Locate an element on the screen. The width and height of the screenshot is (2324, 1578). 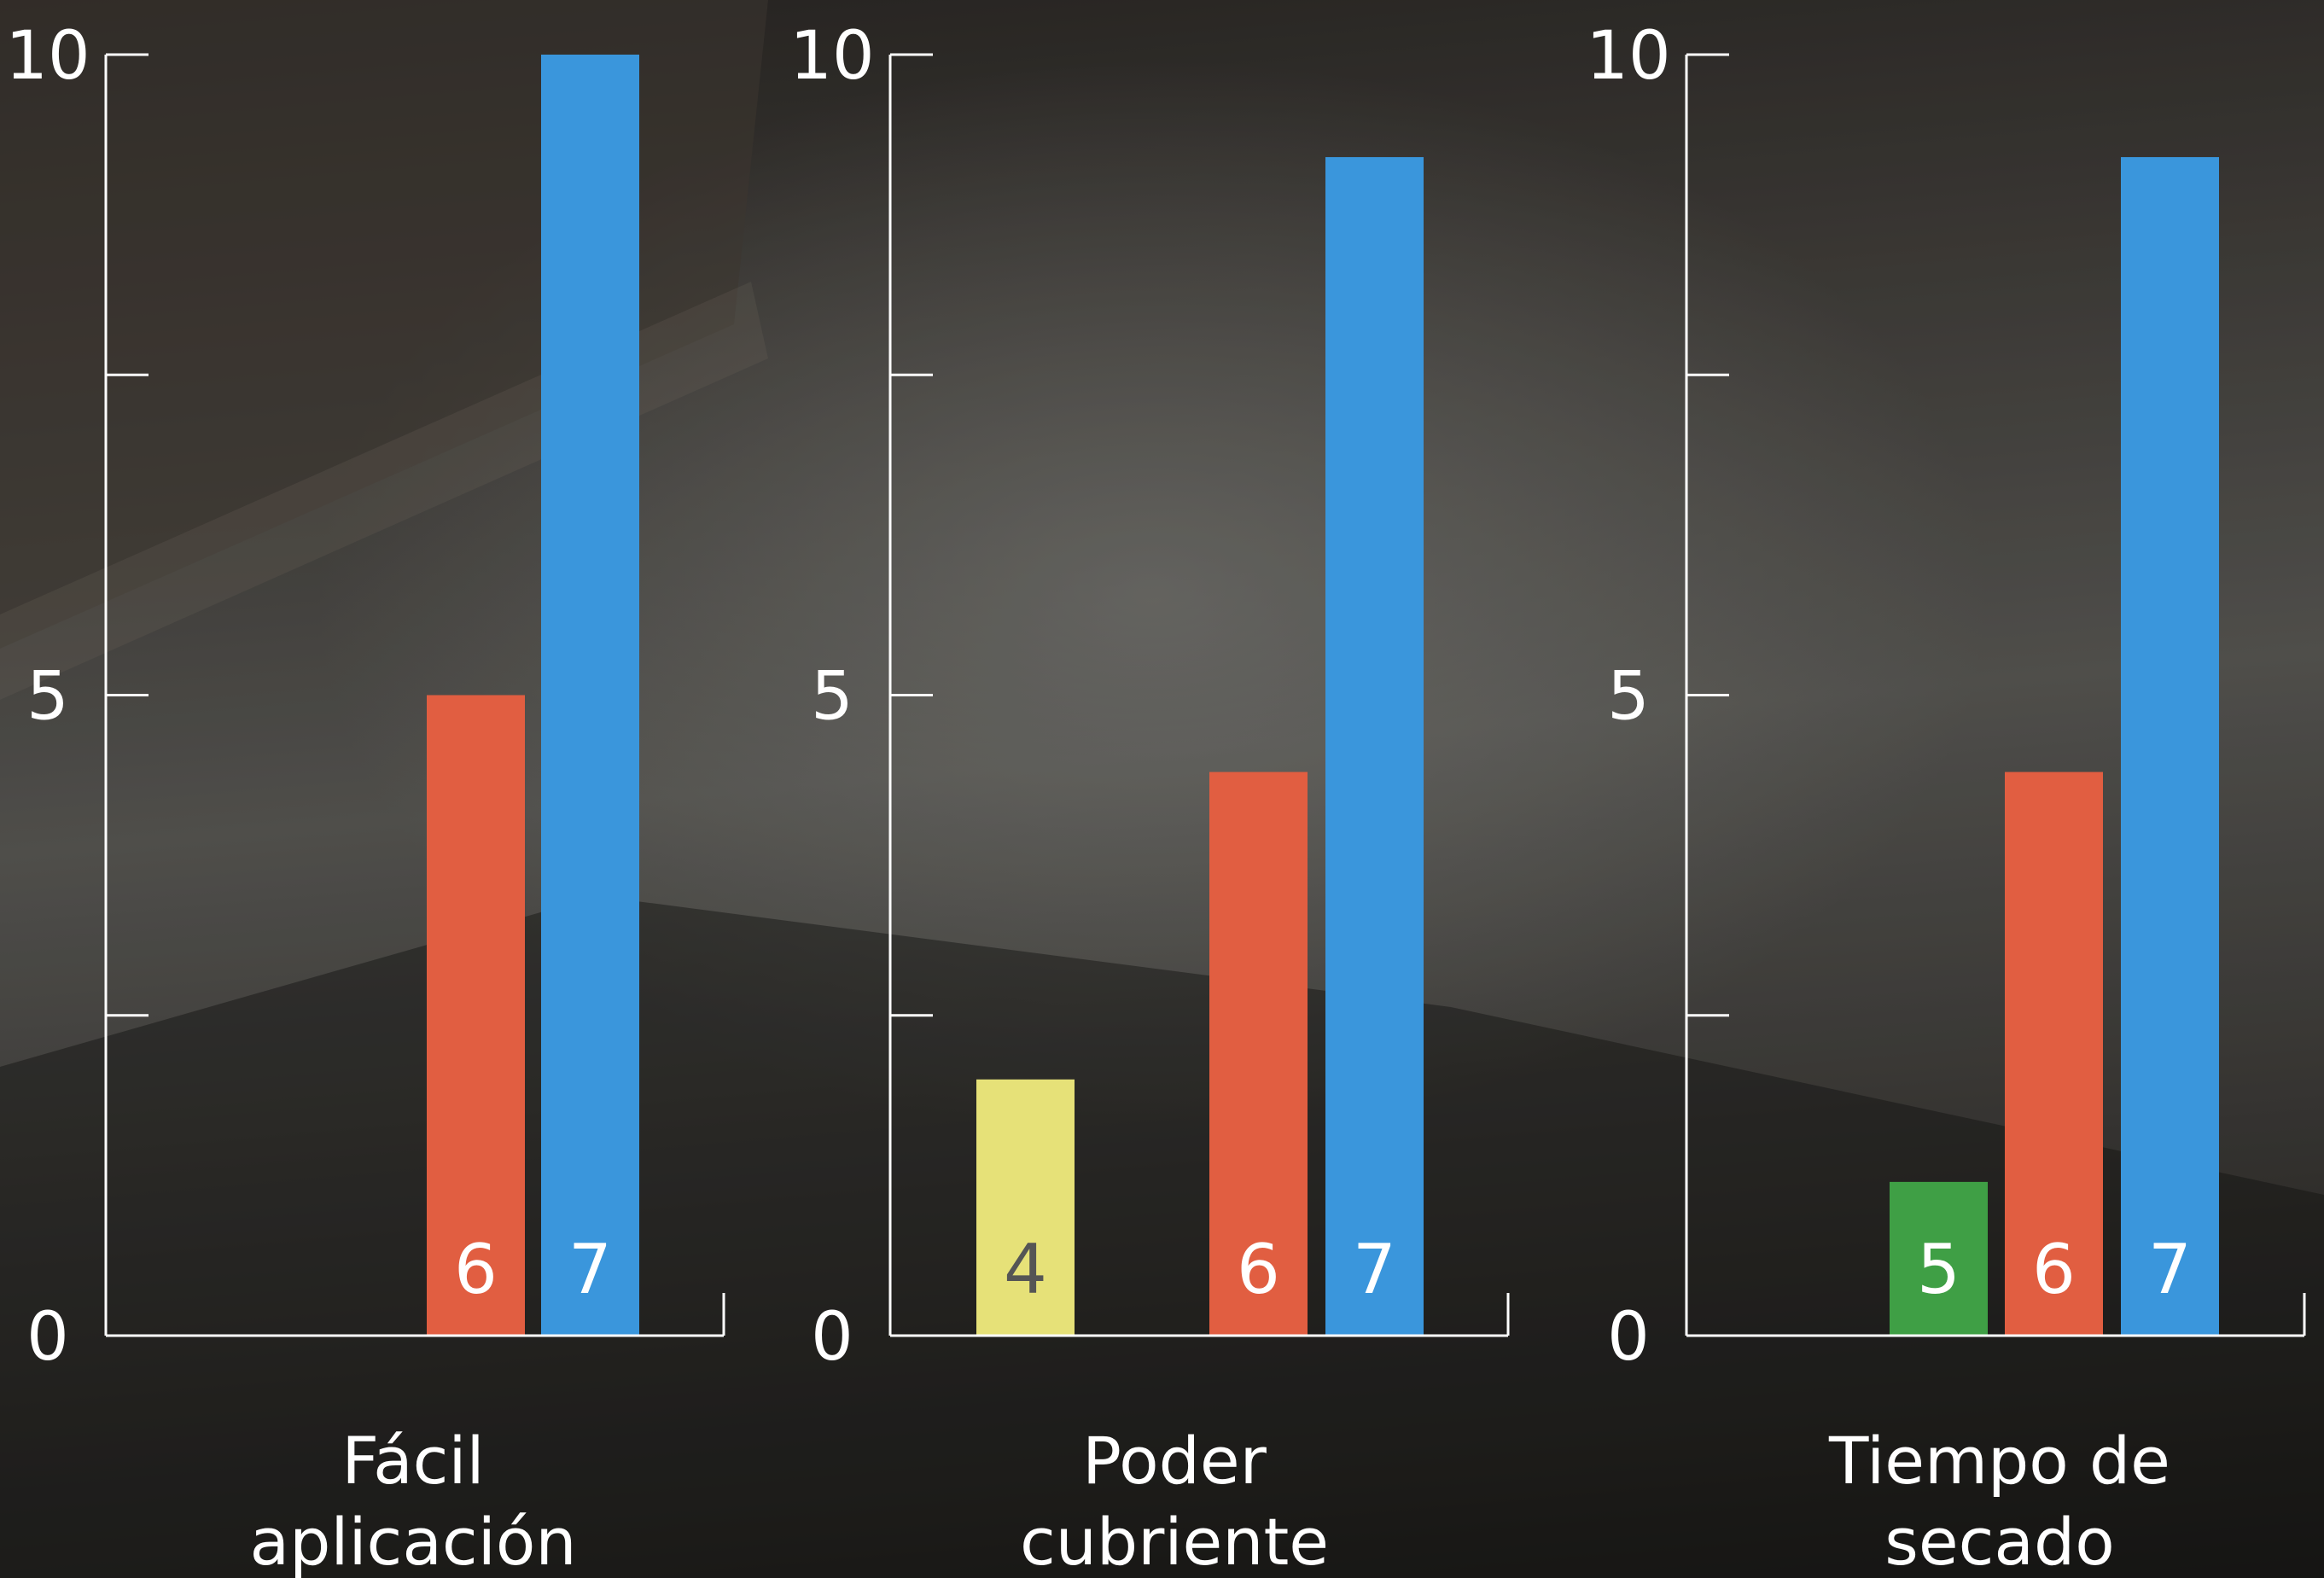
category-label-line: secado is located at coordinates (1999, 1541).